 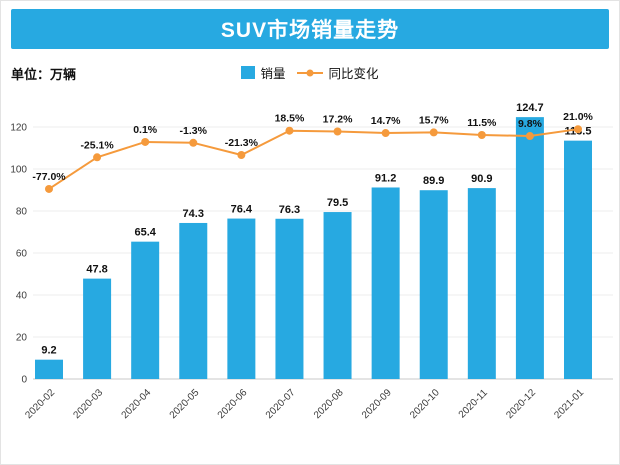 I want to click on yoy-value-label: -25.1%, so click(x=97, y=145).